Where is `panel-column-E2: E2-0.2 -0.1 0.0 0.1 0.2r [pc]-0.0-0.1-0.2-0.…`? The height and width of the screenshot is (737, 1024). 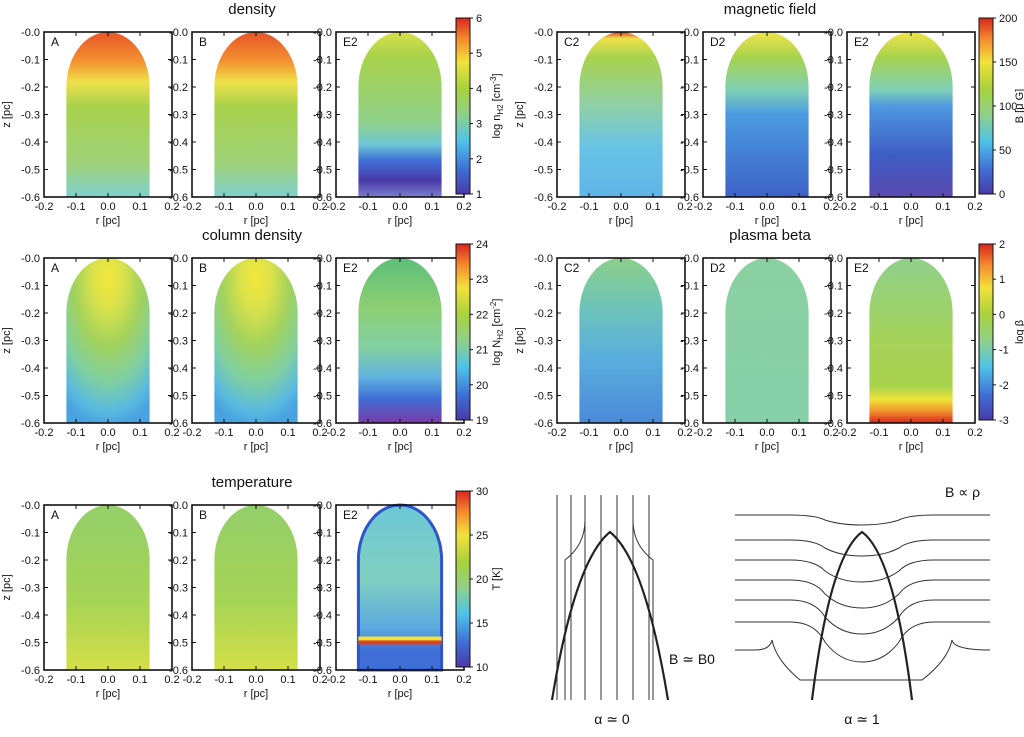 panel-column-E2: E2-0.2 -0.1 0.0 0.1 0.2r [pc]-0.0-0.1-0.2-0.… is located at coordinates (392, 353).